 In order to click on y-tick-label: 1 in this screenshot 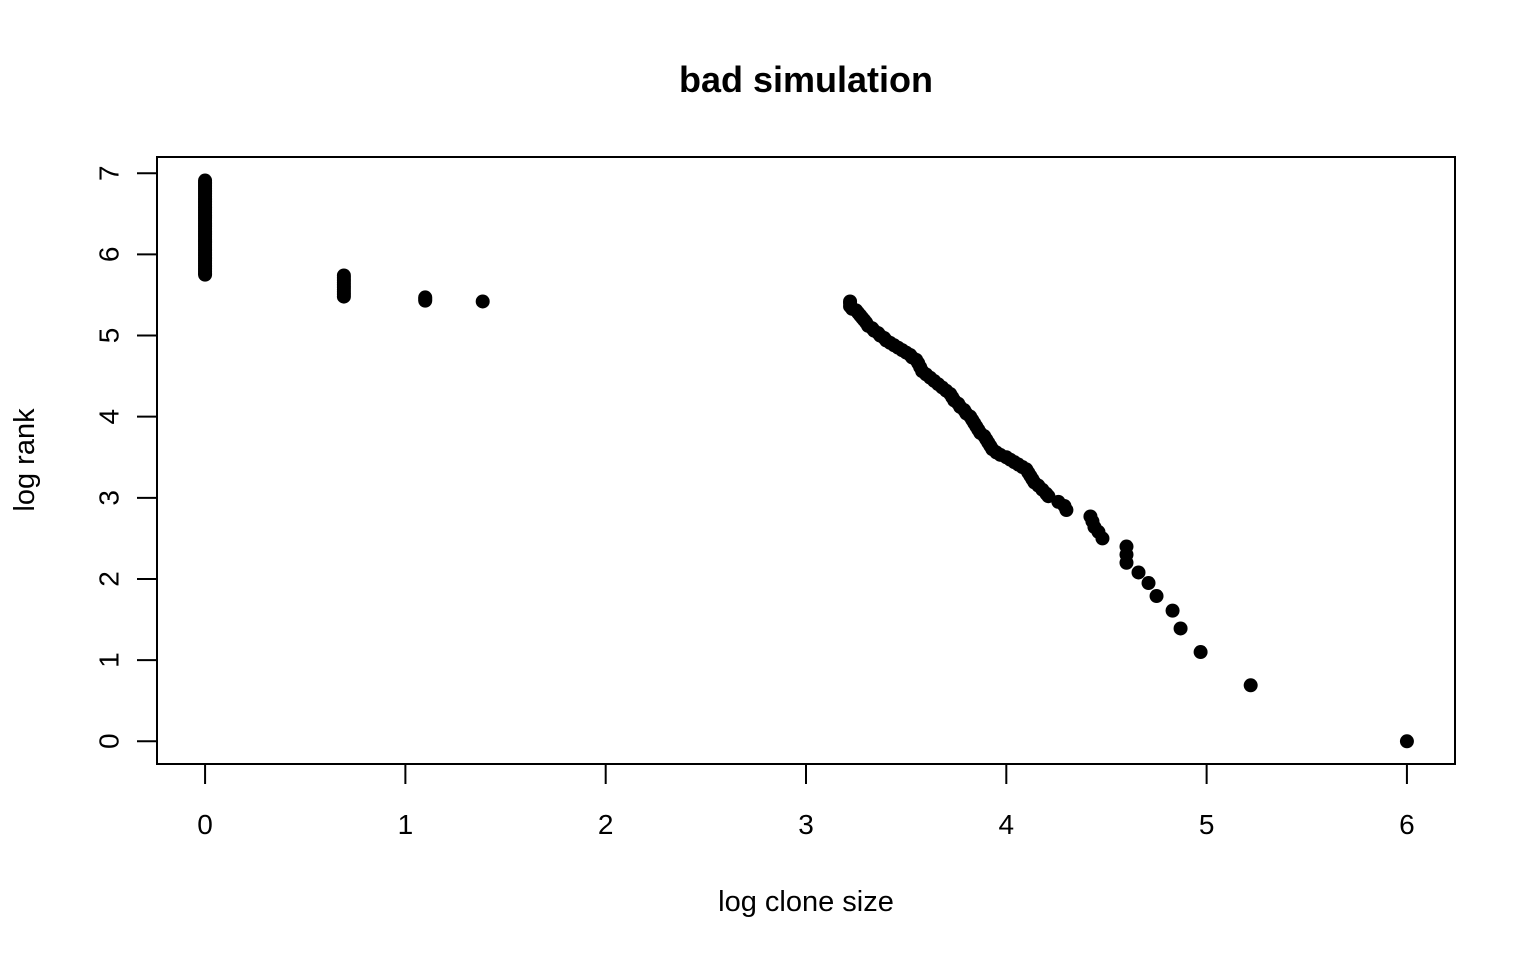, I will do `click(109, 660)`.